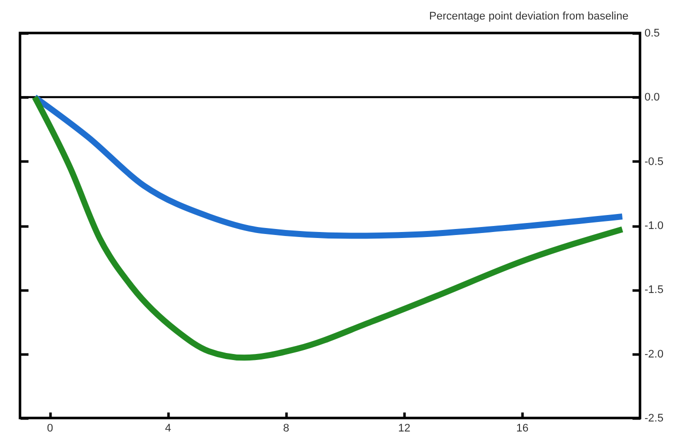  What do you see at coordinates (652, 34) in the screenshot?
I see `y-tick-label: 0.5` at bounding box center [652, 34].